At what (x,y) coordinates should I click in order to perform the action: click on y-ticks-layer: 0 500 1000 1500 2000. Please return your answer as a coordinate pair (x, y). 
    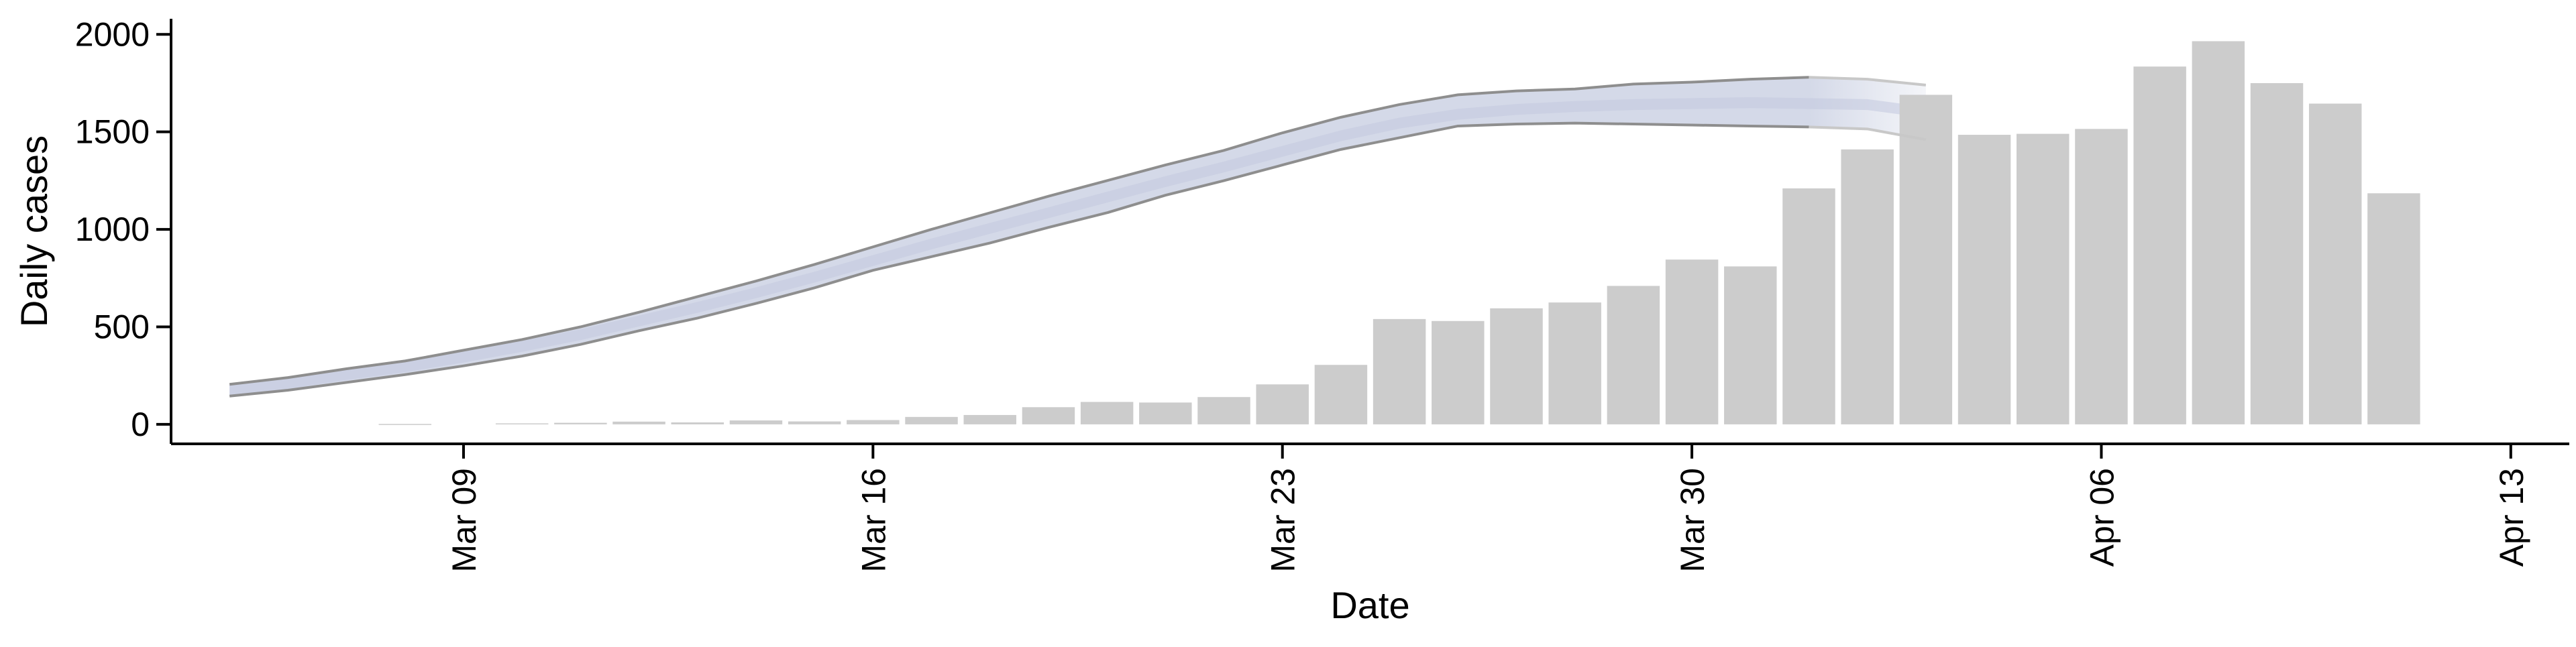
    Looking at the image, I should click on (123, 229).